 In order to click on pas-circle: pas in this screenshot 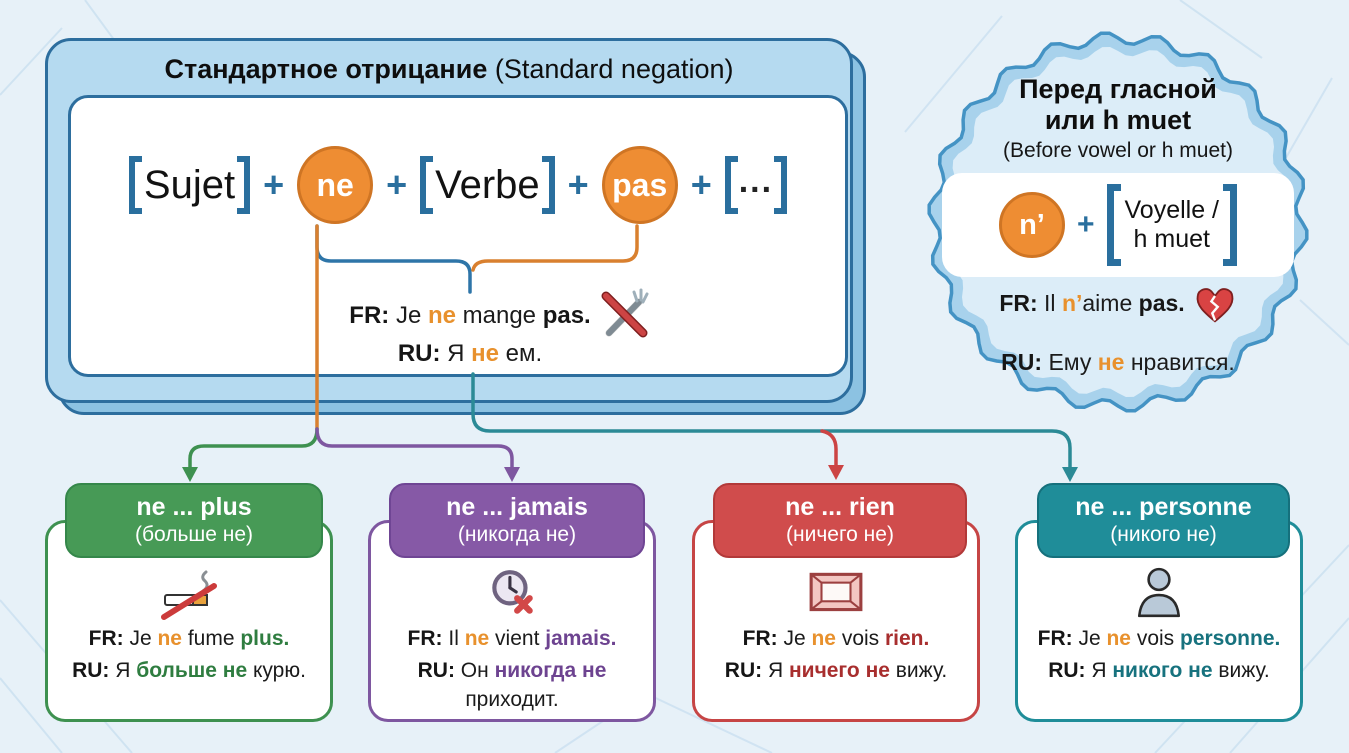, I will do `click(639, 185)`.